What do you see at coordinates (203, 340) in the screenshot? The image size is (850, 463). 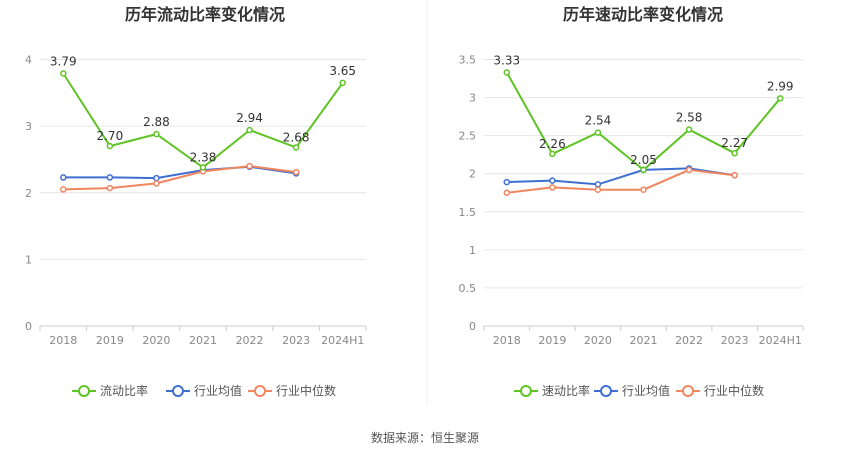 I see `x-tick-label: 2021` at bounding box center [203, 340].